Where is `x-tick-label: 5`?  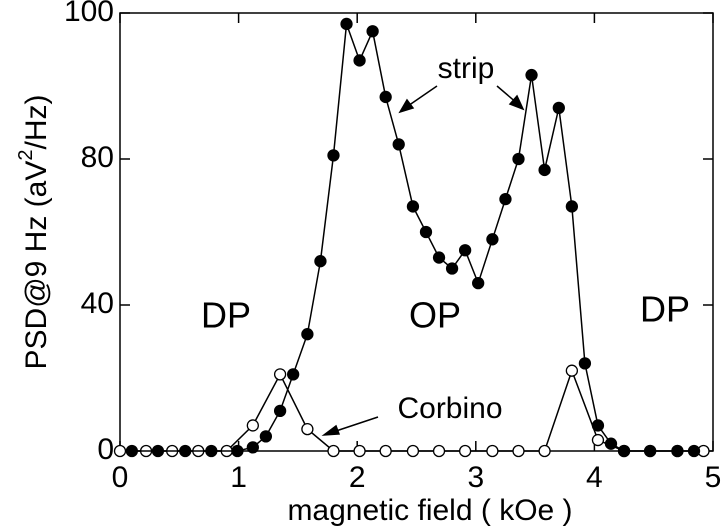
x-tick-label: 5 is located at coordinates (713, 477).